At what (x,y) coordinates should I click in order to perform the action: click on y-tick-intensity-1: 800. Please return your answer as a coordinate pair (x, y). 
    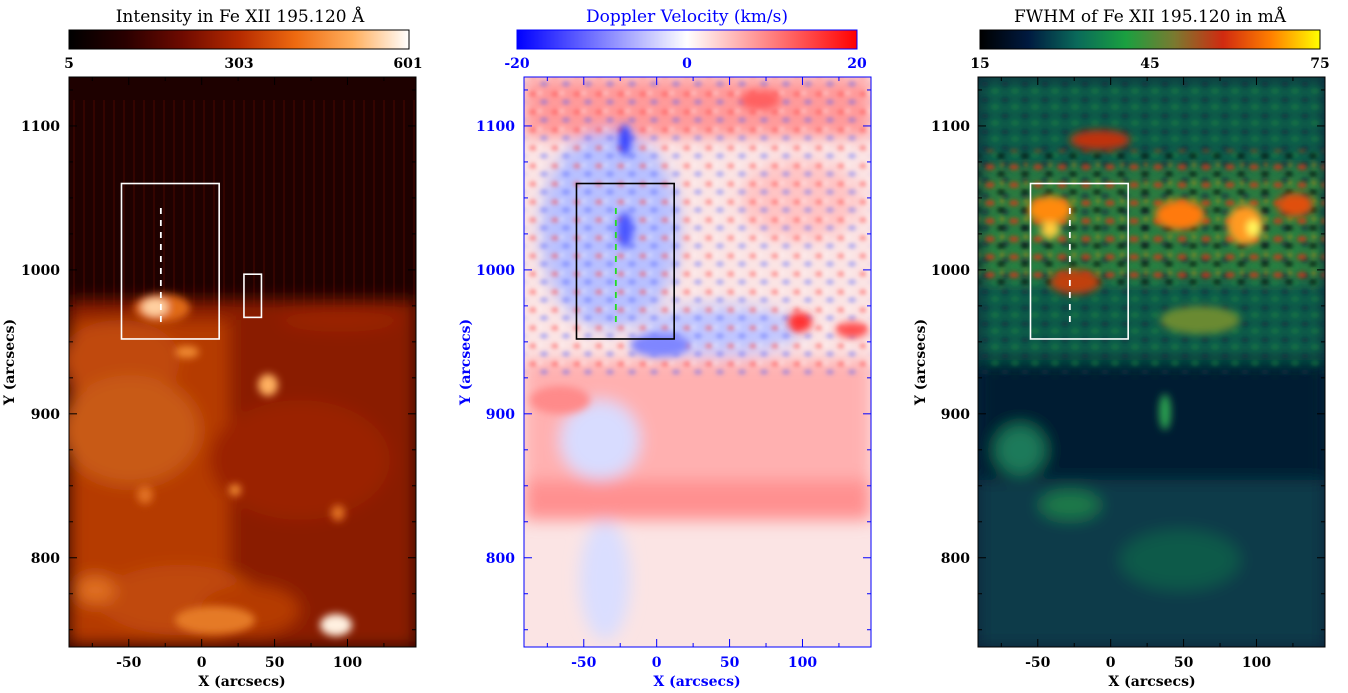
    Looking at the image, I should click on (45, 559).